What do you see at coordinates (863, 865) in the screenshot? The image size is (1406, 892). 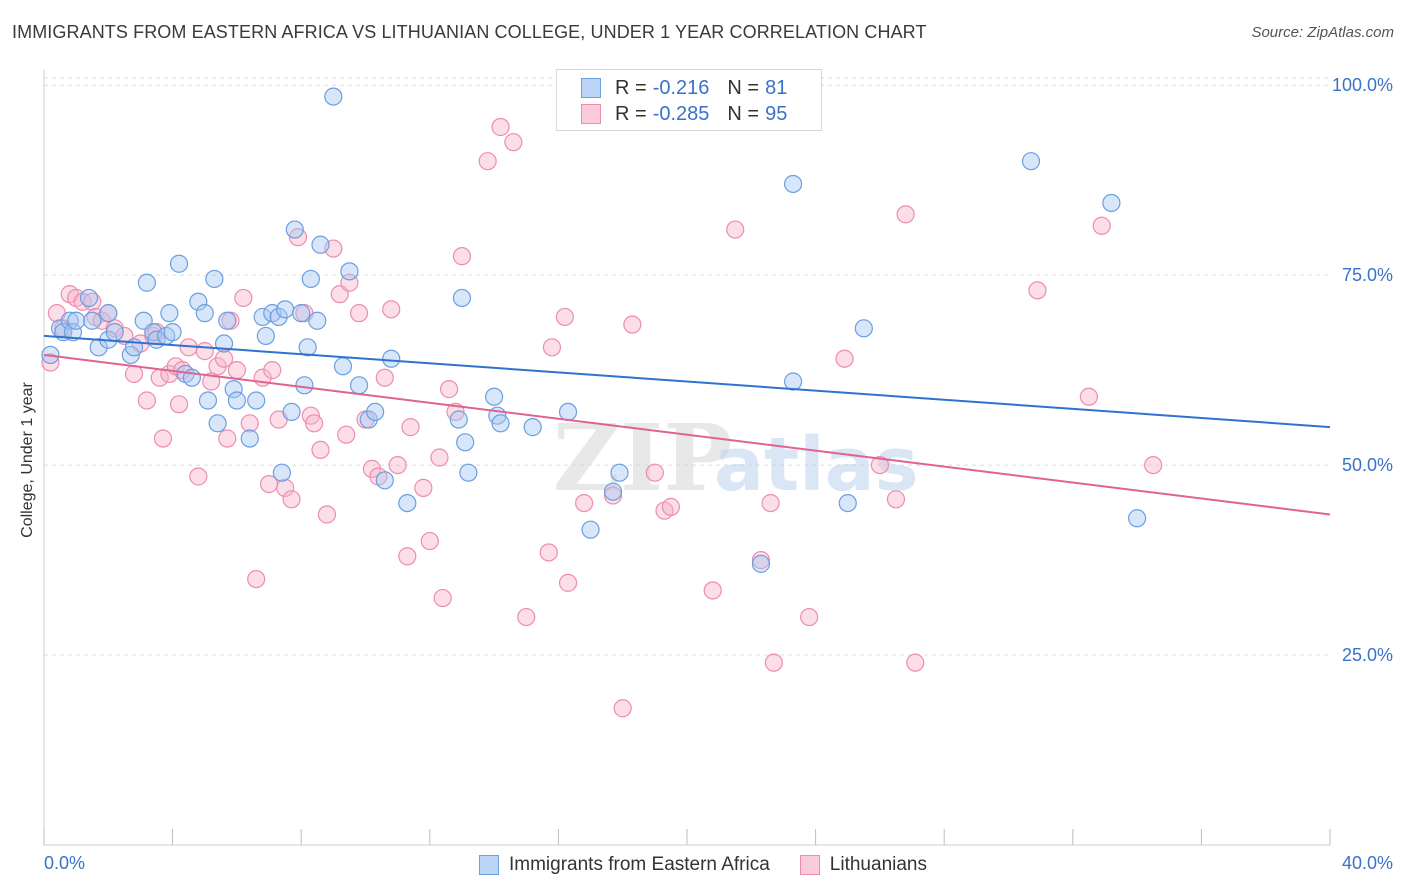 I see `legend-item-lithuanians: Lithuanians` at bounding box center [863, 865].